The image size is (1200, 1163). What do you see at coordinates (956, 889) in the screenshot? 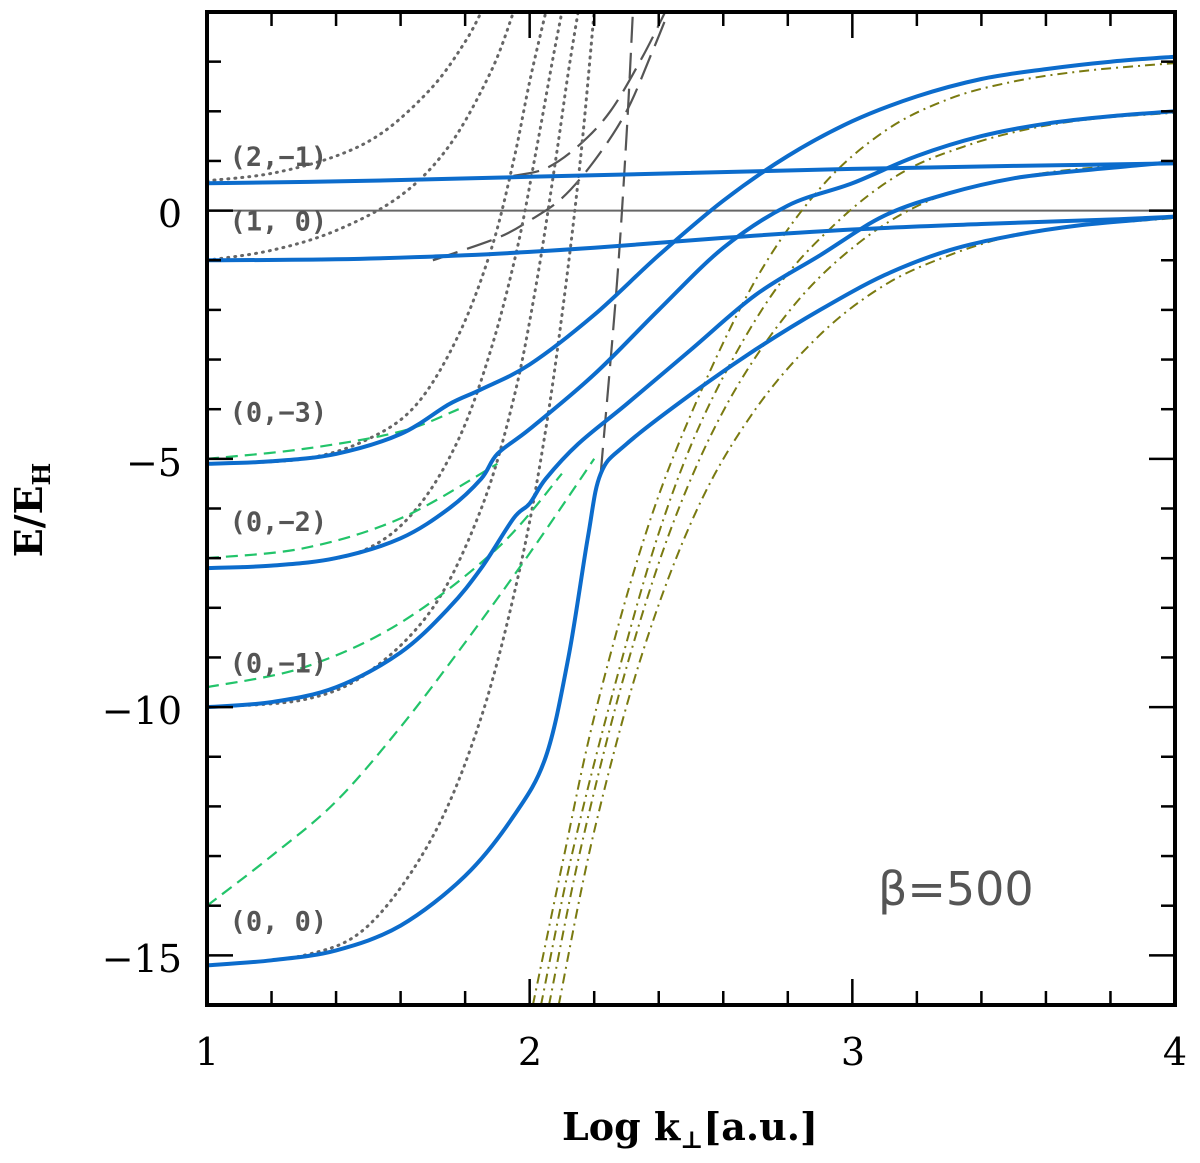
I see `beta-annotation: β=500` at bounding box center [956, 889].